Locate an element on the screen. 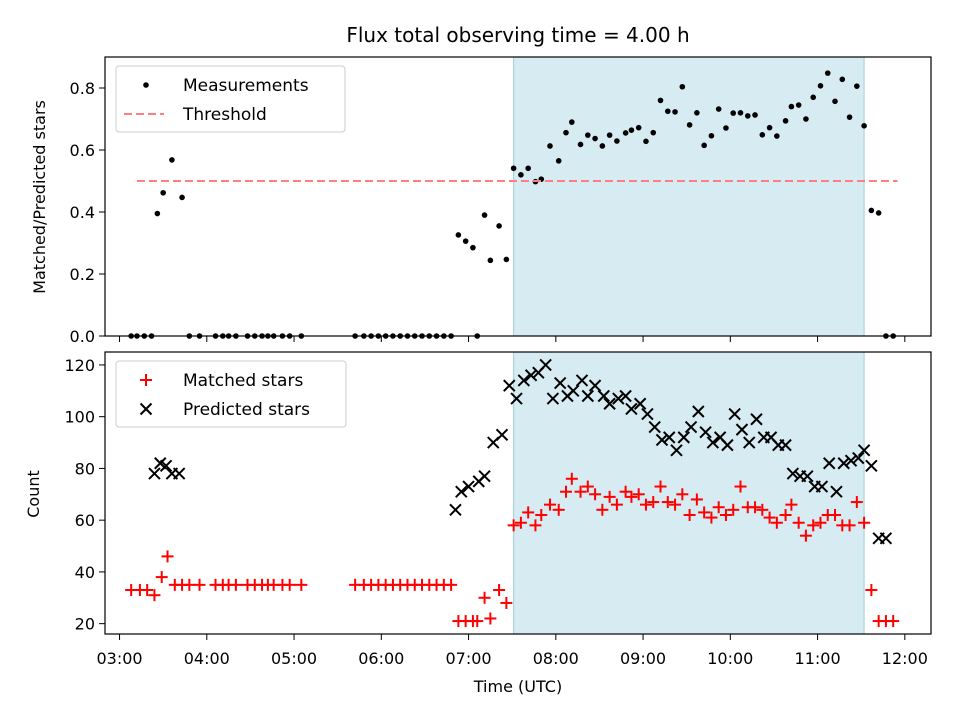 This screenshot has width=960, height=720. bottom-y-tick-label: 80 is located at coordinates (85, 468).